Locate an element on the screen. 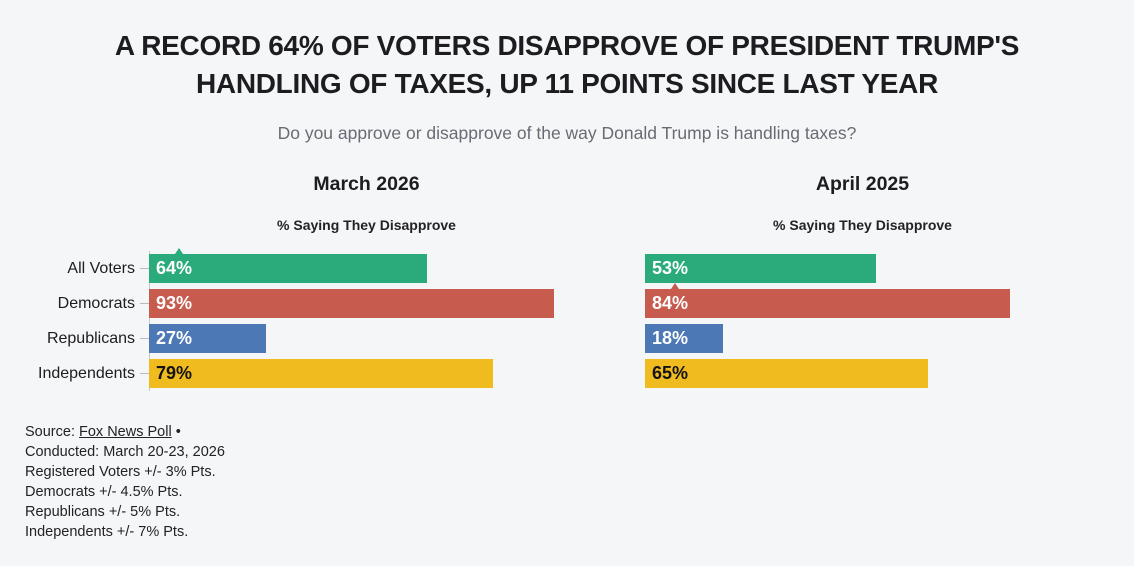 This screenshot has width=1134, height=566. footer-line: Republicans +/- 5% Pts. is located at coordinates (103, 512).